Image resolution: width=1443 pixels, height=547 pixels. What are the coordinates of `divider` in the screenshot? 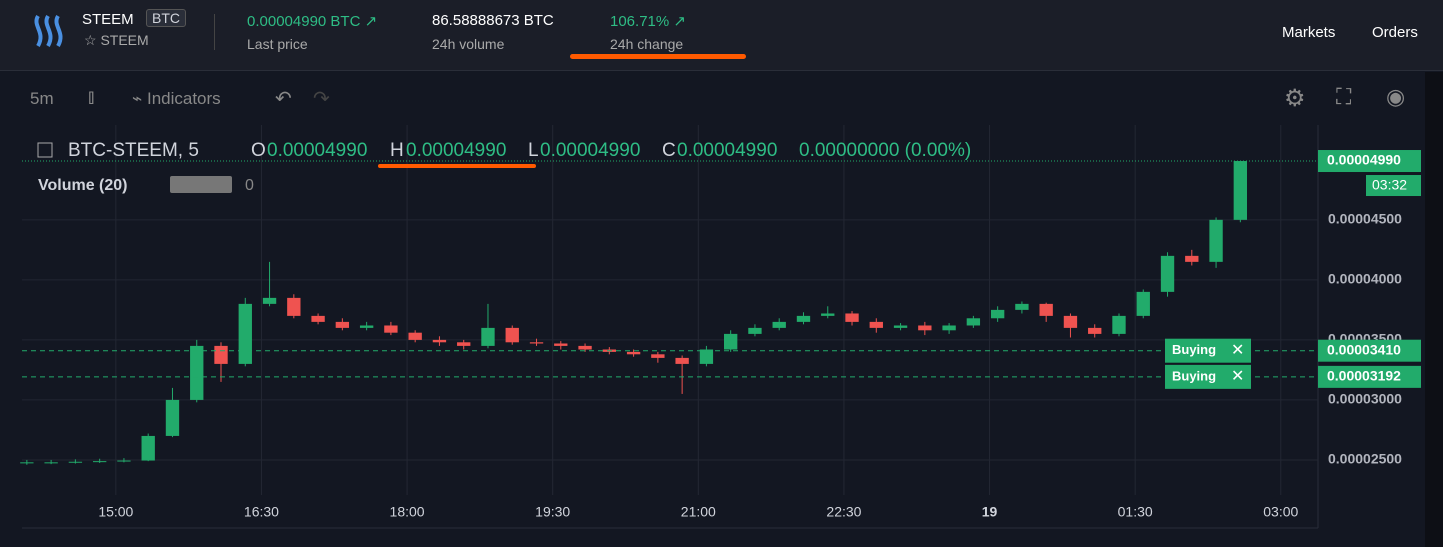 It's located at (214, 32).